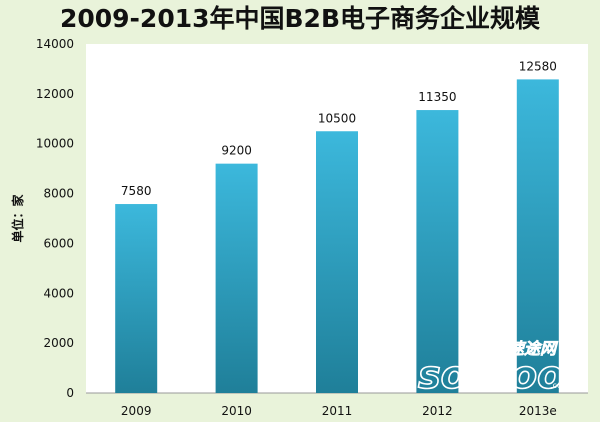  Describe the element at coordinates (17, 218) in the screenshot. I see `y-axis-label: 单位：家` at that location.